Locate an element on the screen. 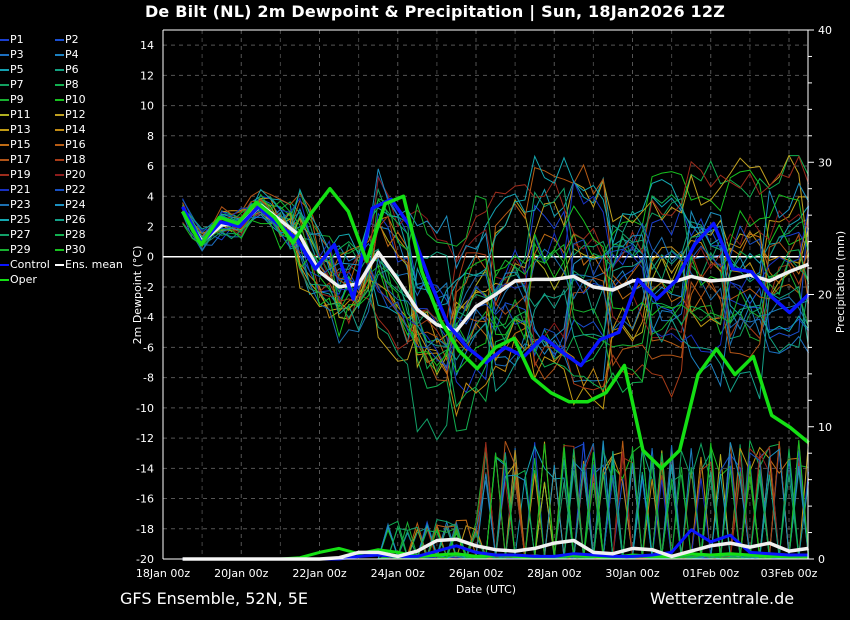  y-tick-label: -20 is located at coordinates (145, 559).